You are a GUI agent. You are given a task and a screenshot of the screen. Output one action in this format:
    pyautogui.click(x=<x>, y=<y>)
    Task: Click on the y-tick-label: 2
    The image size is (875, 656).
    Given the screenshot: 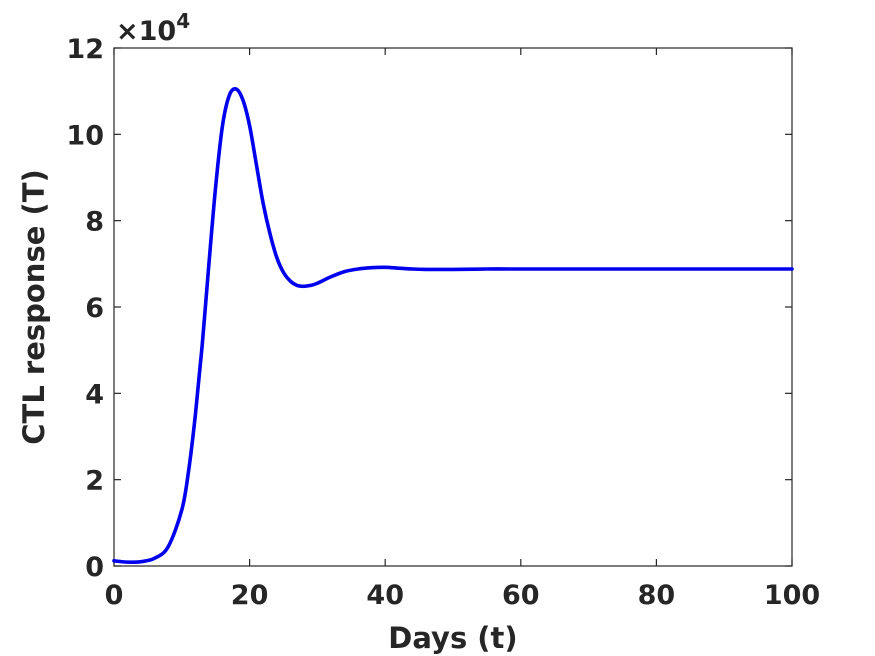 What is the action you would take?
    pyautogui.click(x=94, y=481)
    